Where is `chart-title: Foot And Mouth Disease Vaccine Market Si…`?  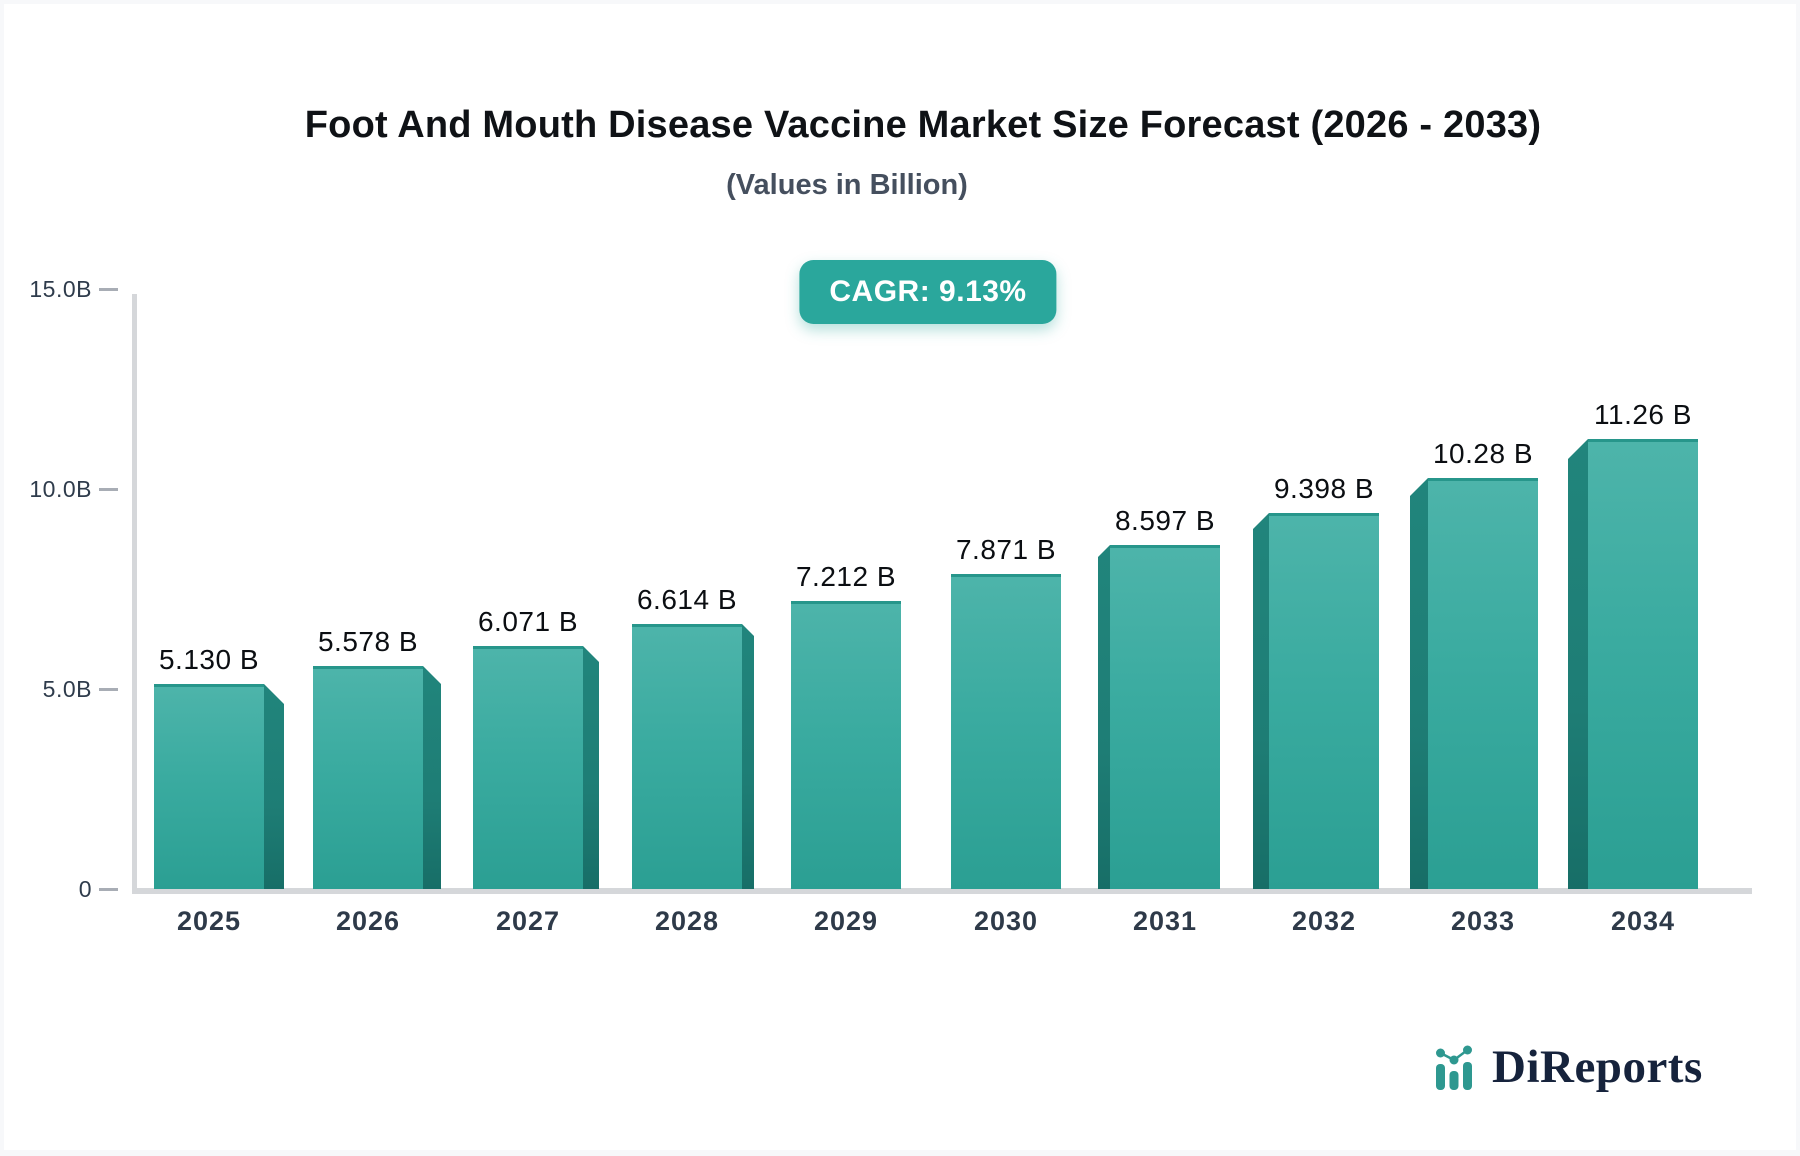 chart-title: Foot And Mouth Disease Vaccine Market Si… is located at coordinates (923, 125).